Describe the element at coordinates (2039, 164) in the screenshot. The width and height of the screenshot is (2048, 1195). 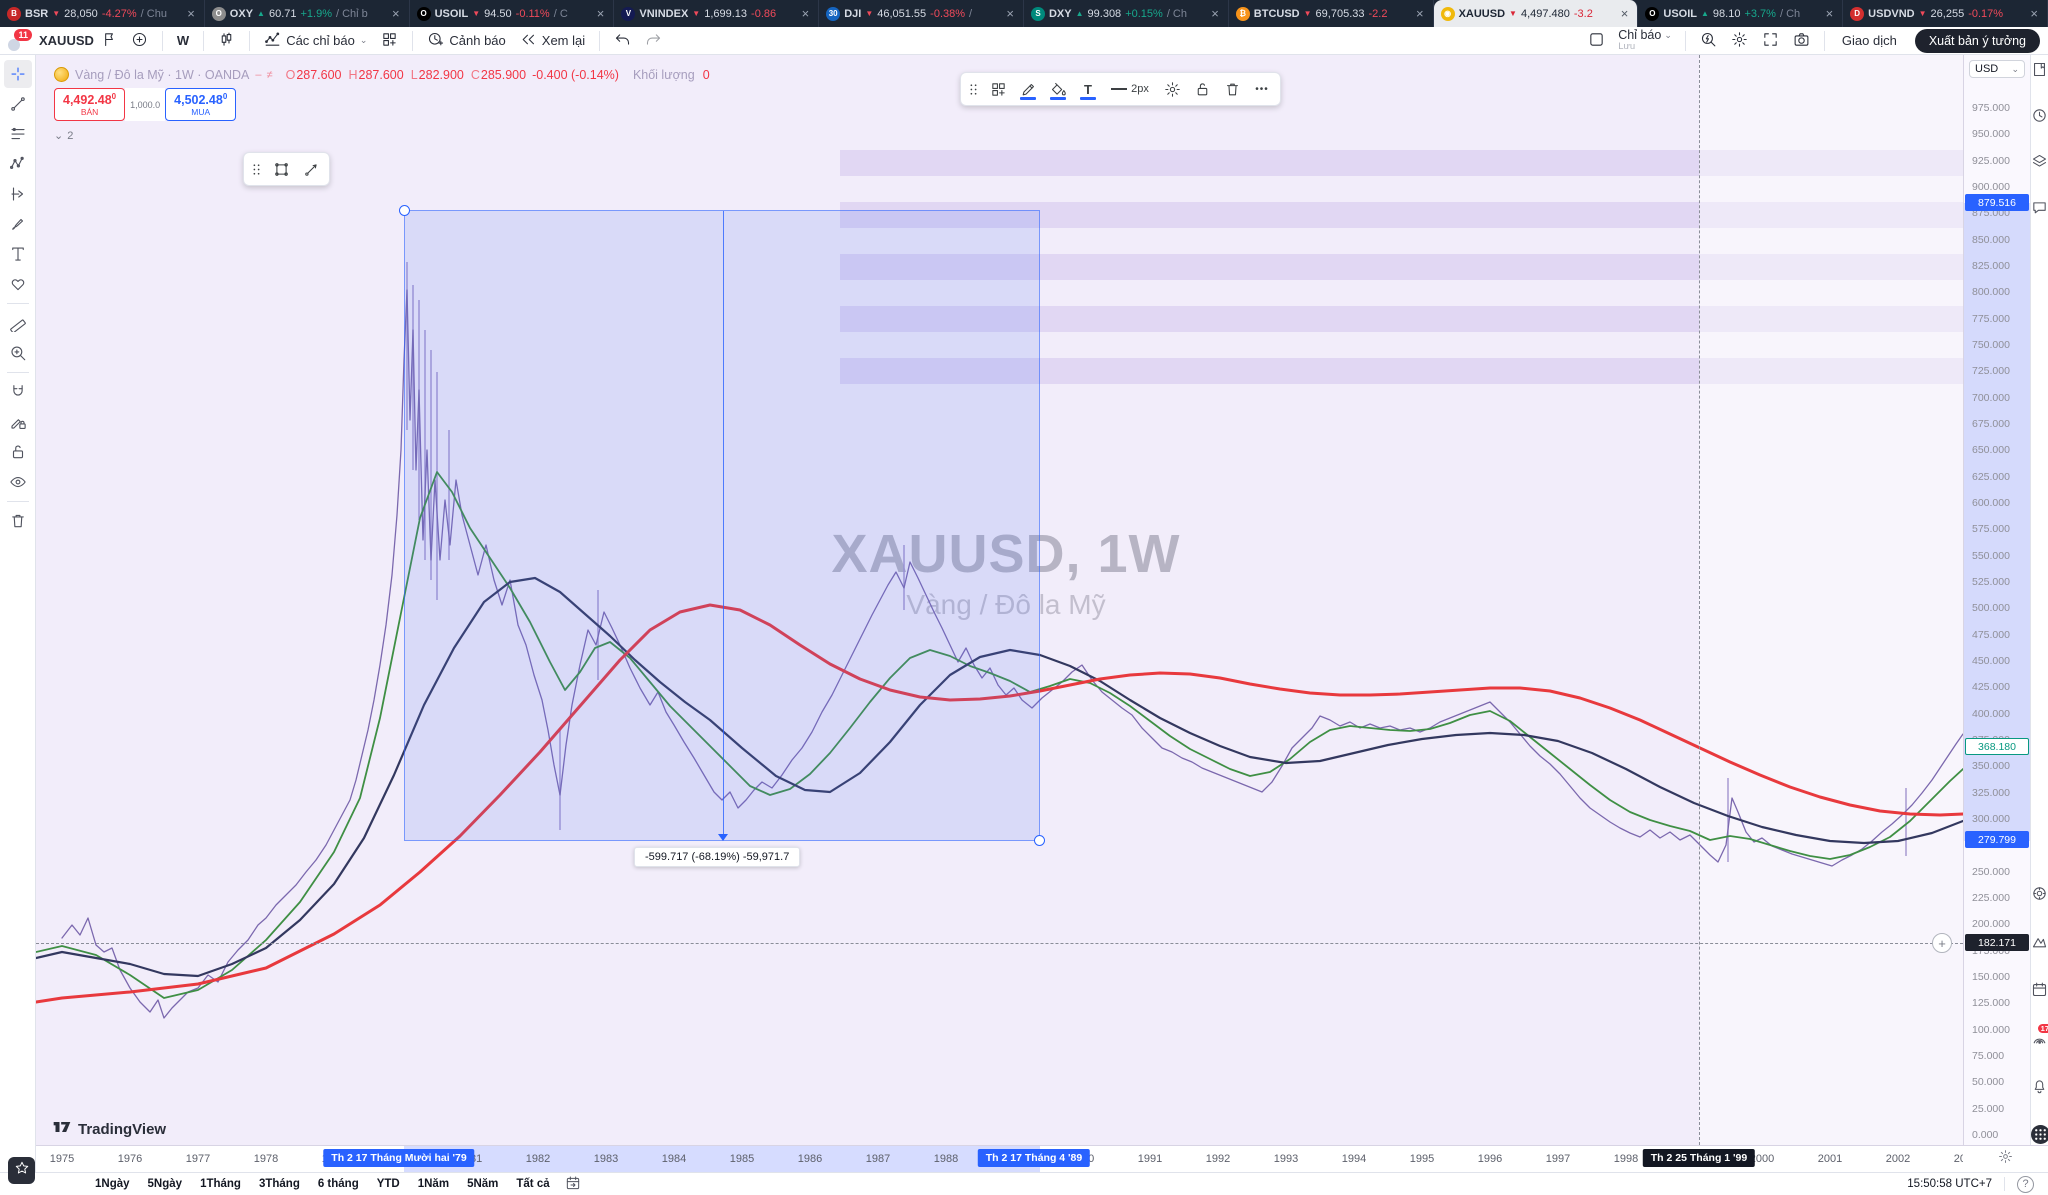
I see `object-tree-icon` at that location.